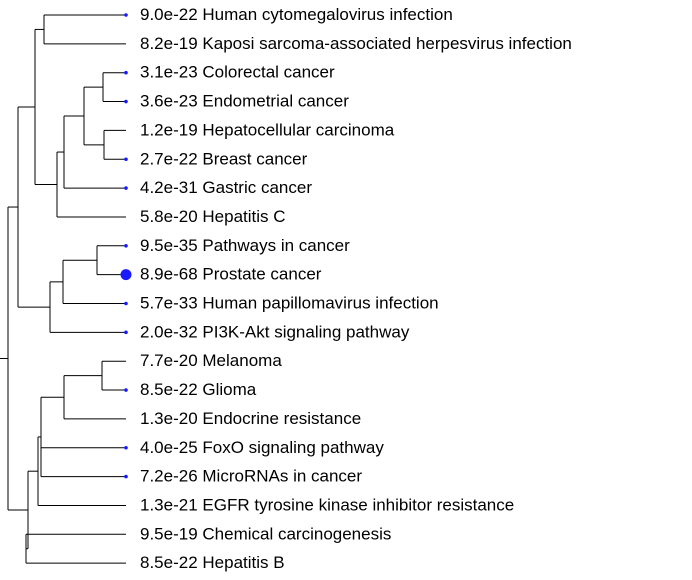 The width and height of the screenshot is (692, 580). Describe the element at coordinates (169, 245) in the screenshot. I see `leaf-pvalue: 9.5e-35` at that location.